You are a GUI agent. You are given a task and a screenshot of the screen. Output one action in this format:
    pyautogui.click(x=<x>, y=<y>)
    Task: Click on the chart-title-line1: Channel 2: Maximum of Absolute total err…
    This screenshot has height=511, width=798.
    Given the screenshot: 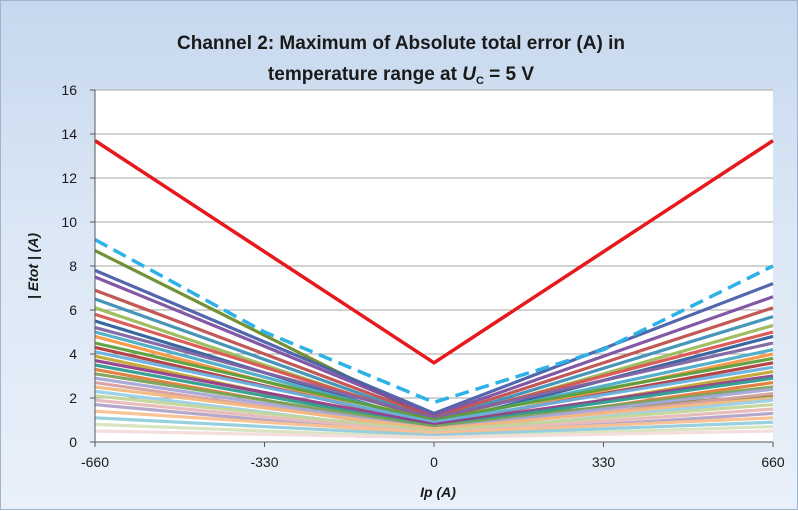 What is the action you would take?
    pyautogui.click(x=401, y=43)
    